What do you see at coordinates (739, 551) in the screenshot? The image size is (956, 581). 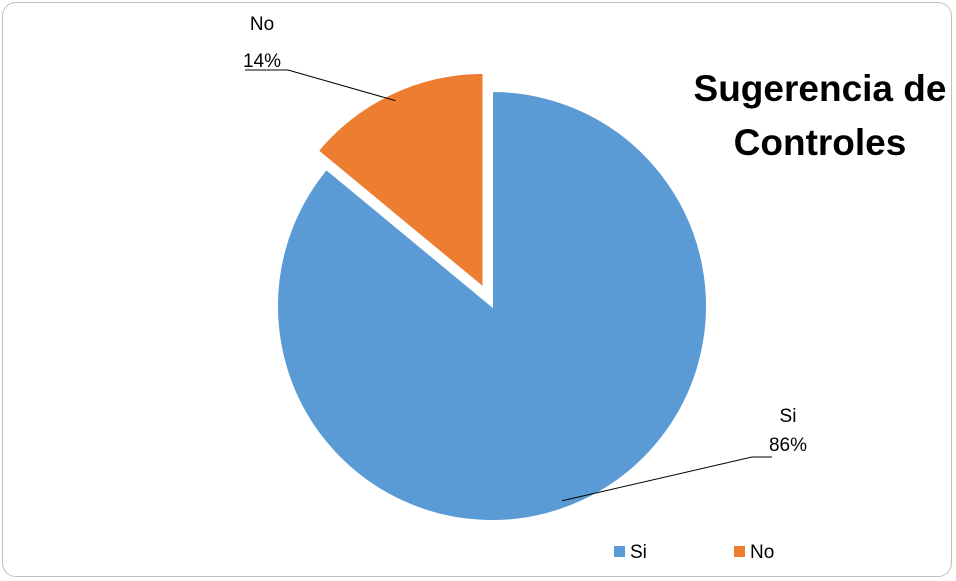 I see `legend-swatch-no` at bounding box center [739, 551].